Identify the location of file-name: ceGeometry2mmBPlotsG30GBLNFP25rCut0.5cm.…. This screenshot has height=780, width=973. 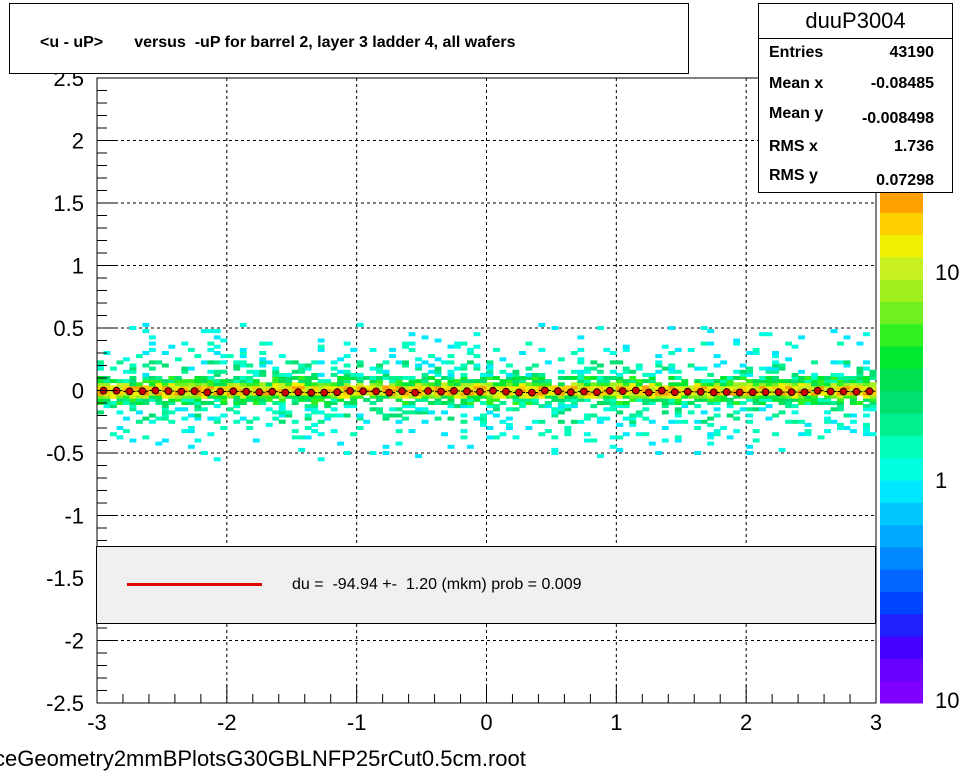
(263, 758).